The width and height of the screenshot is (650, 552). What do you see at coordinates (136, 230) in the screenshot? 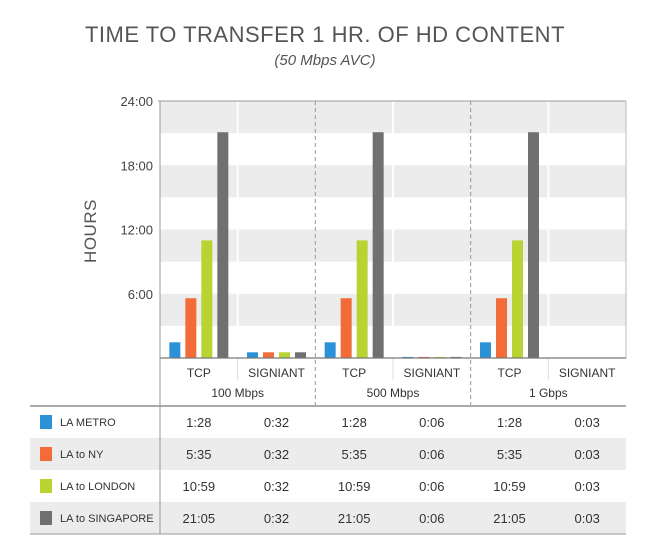
I see `y-tick-label: 12:00` at bounding box center [136, 230].